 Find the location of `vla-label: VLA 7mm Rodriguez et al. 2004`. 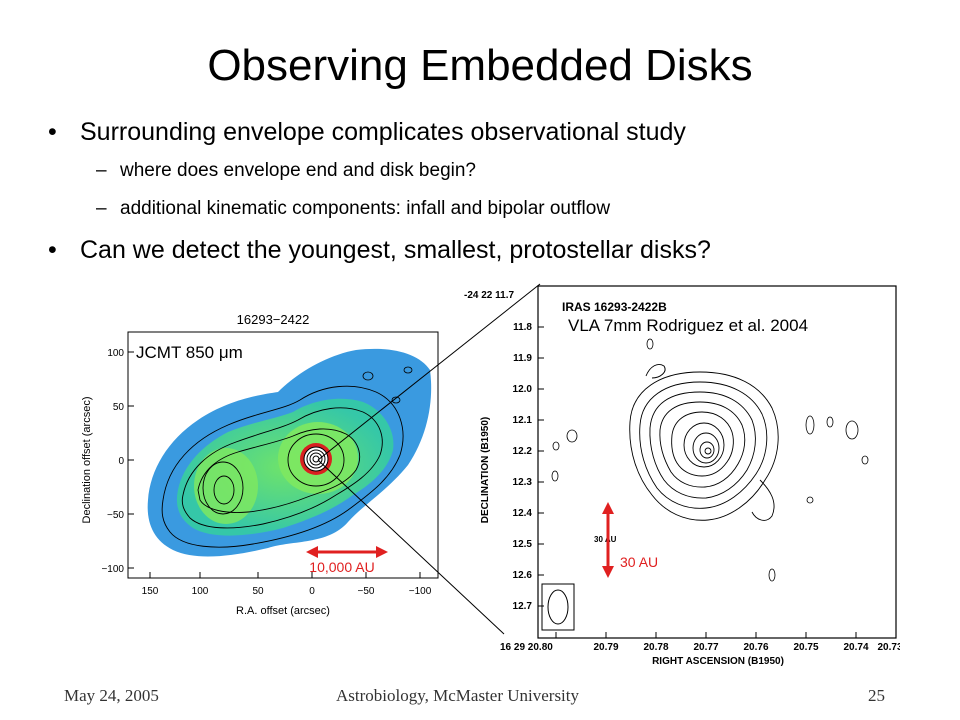

vla-label: VLA 7mm Rodriguez et al. 2004 is located at coordinates (688, 326).